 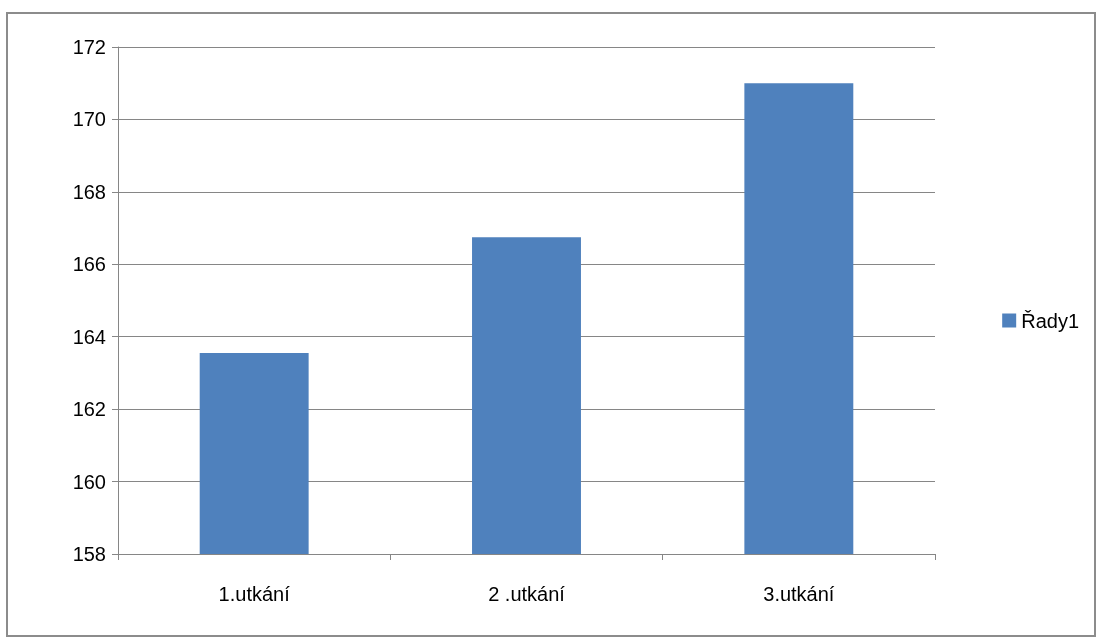 What do you see at coordinates (89, 409) in the screenshot?
I see `y-tick-label: 162` at bounding box center [89, 409].